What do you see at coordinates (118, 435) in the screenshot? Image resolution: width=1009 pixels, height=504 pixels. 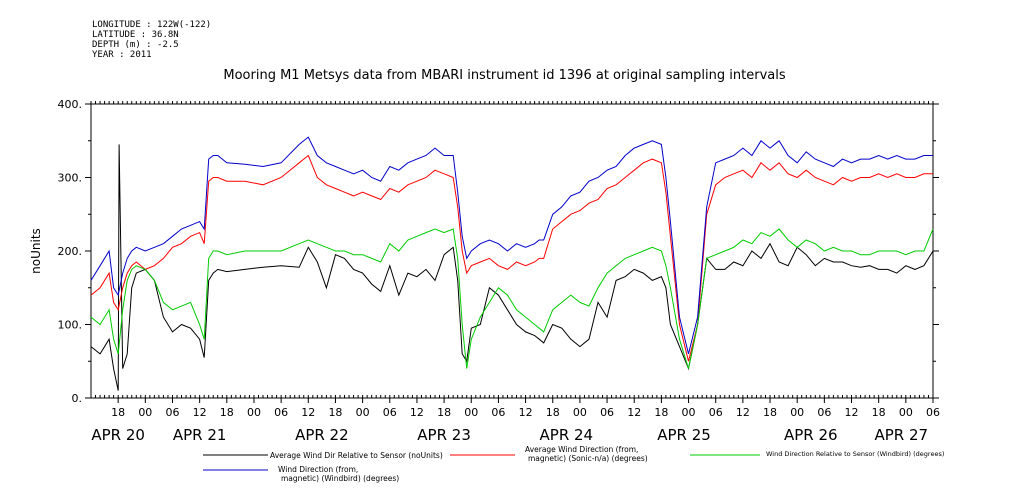 I see `x-day-label: APR 20` at bounding box center [118, 435].